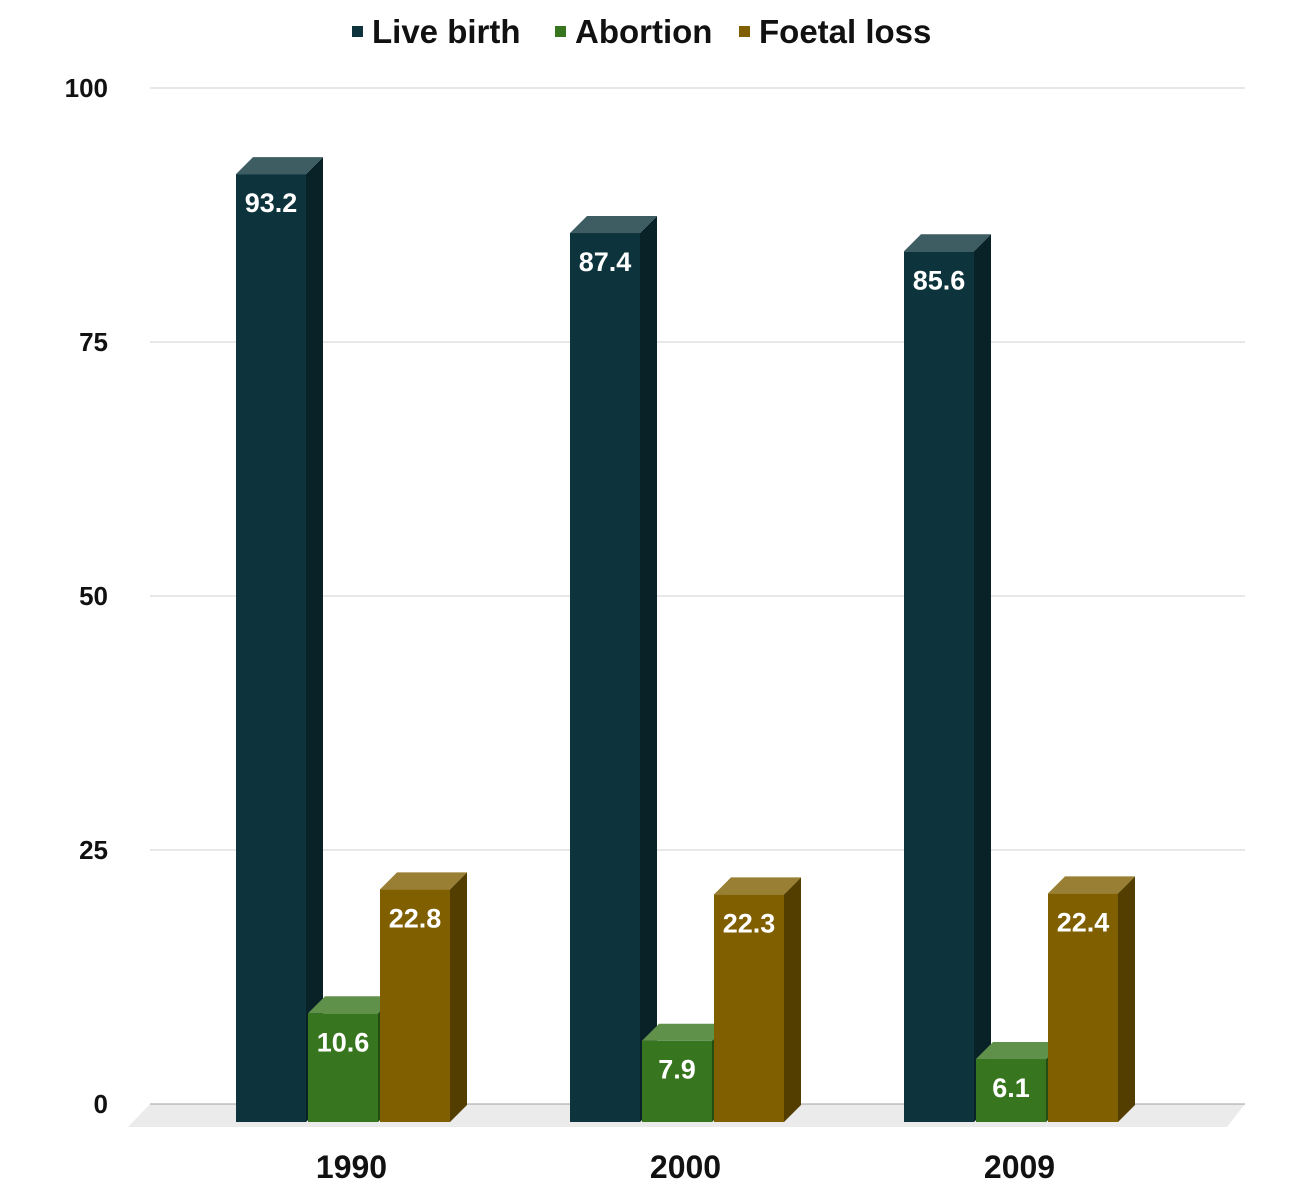 The width and height of the screenshot is (1305, 1199). What do you see at coordinates (351, 1167) in the screenshot?
I see `x-category-label: 1990` at bounding box center [351, 1167].